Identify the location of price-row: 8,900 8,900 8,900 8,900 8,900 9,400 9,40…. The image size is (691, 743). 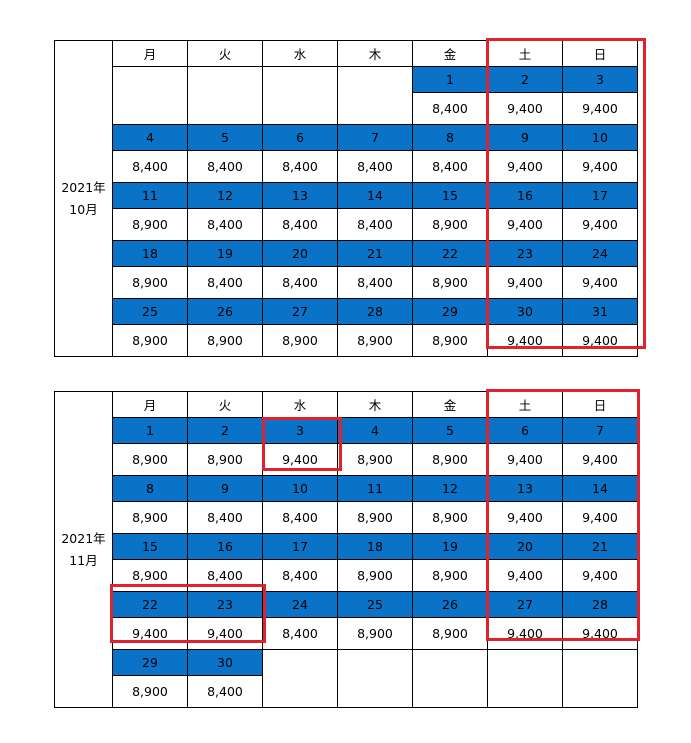
(346, 340).